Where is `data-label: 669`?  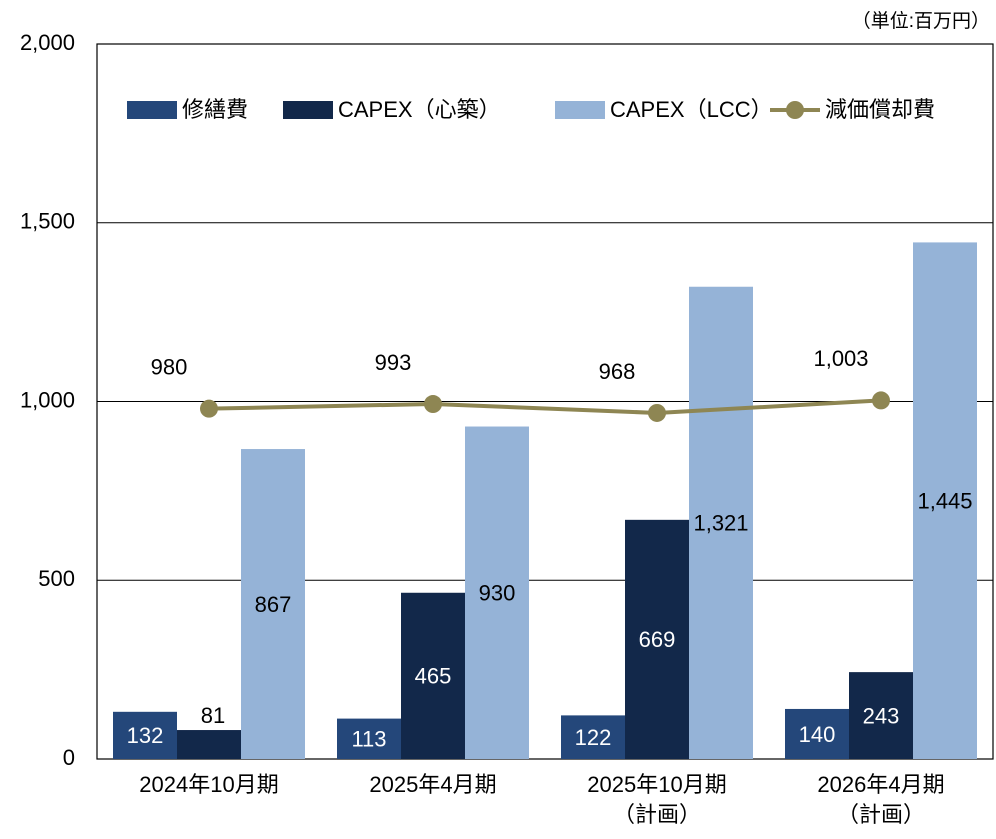 data-label: 669 is located at coordinates (657, 639).